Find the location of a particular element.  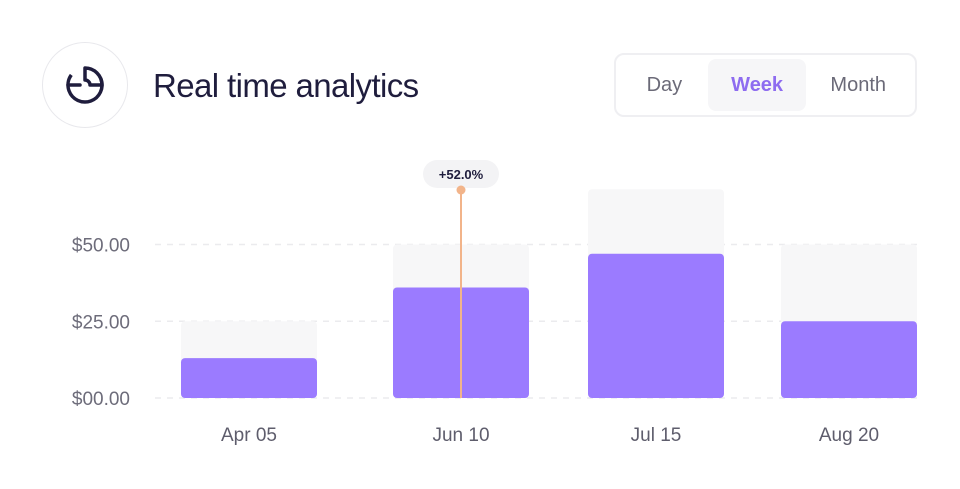

x-tick-label: Aug 20 is located at coordinates (849, 435).